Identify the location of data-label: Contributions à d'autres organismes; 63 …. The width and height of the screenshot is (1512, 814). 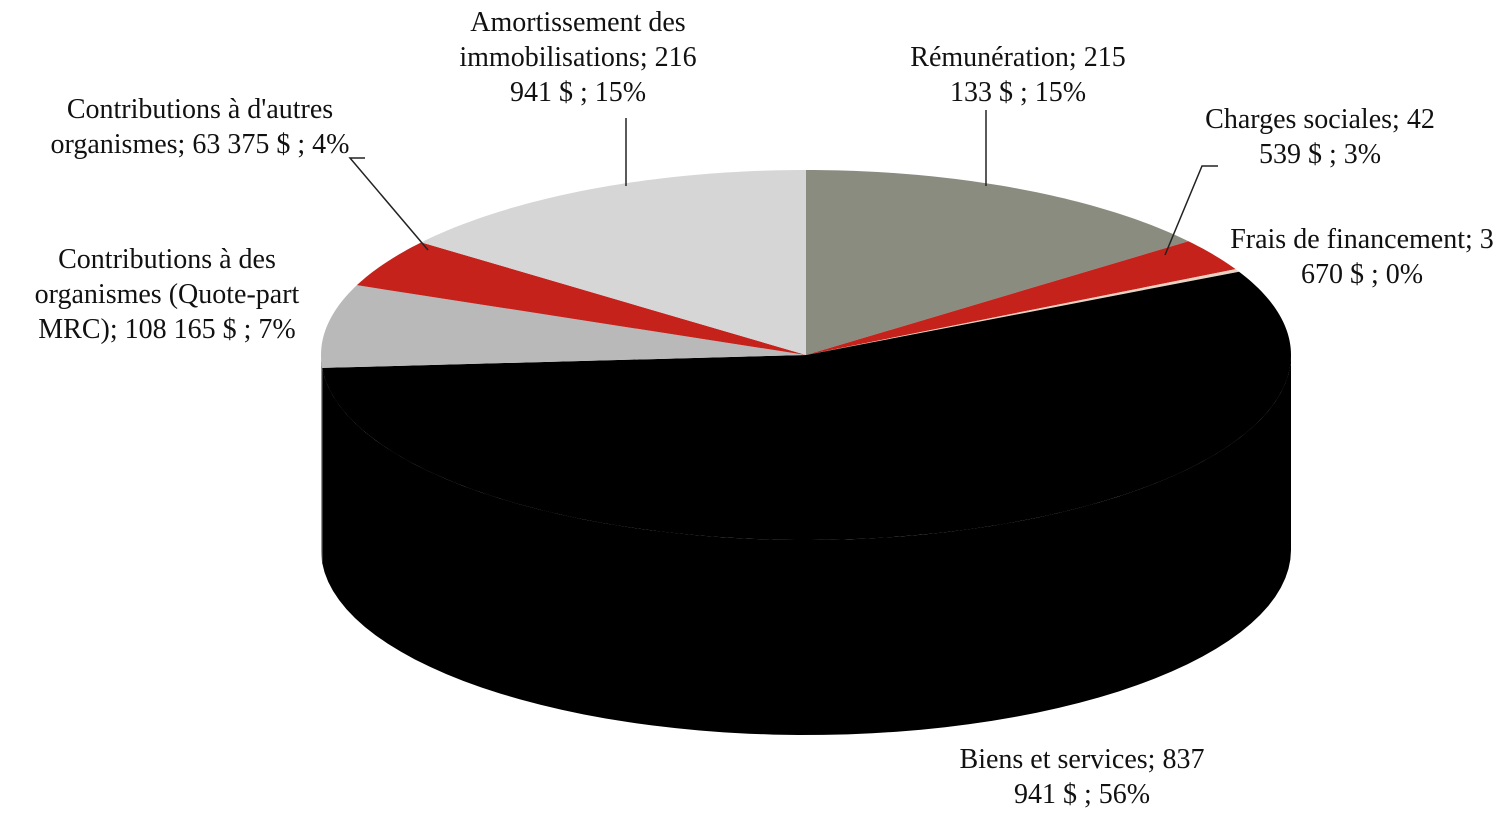
(200, 127).